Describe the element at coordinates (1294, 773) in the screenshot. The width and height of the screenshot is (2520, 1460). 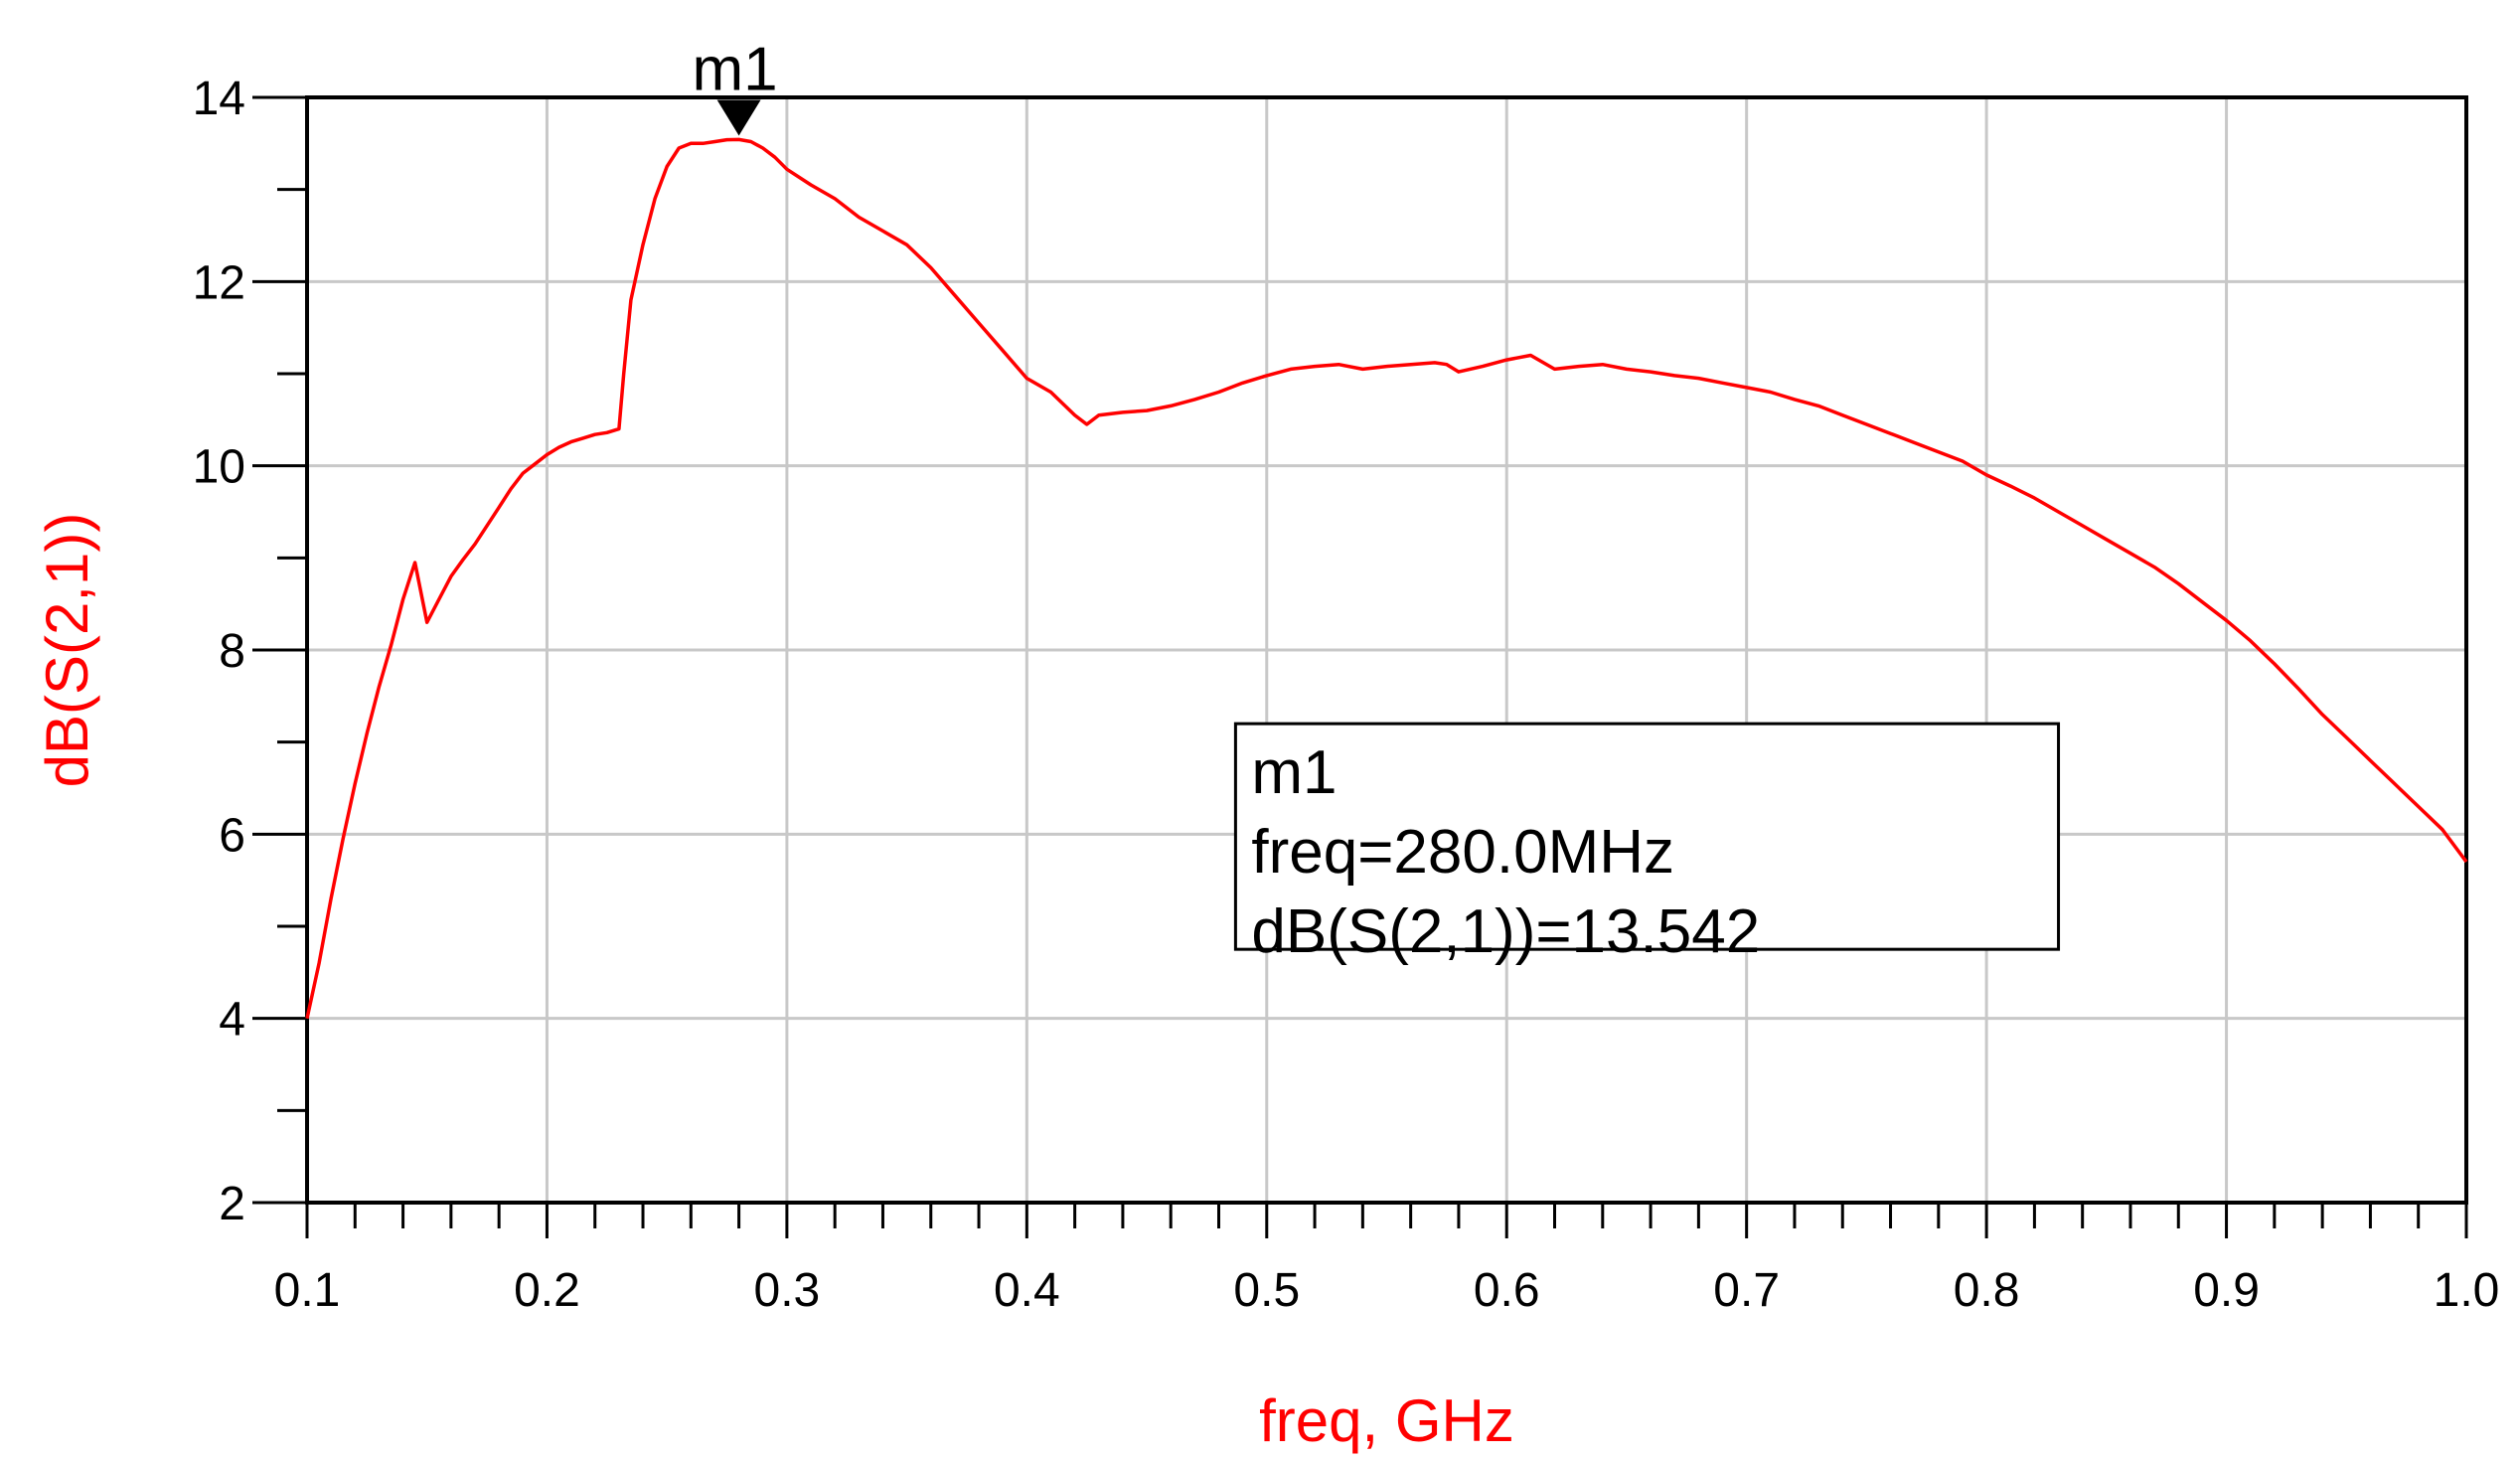
I see `marker-readout-name: m1` at that location.